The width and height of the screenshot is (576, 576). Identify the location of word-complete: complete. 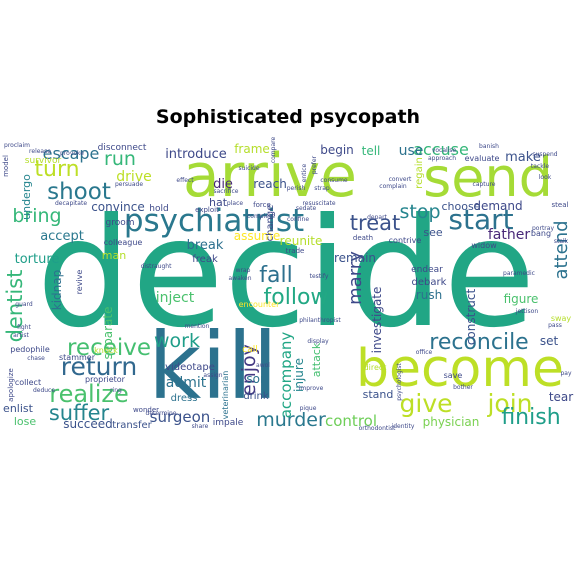
(261, 216).